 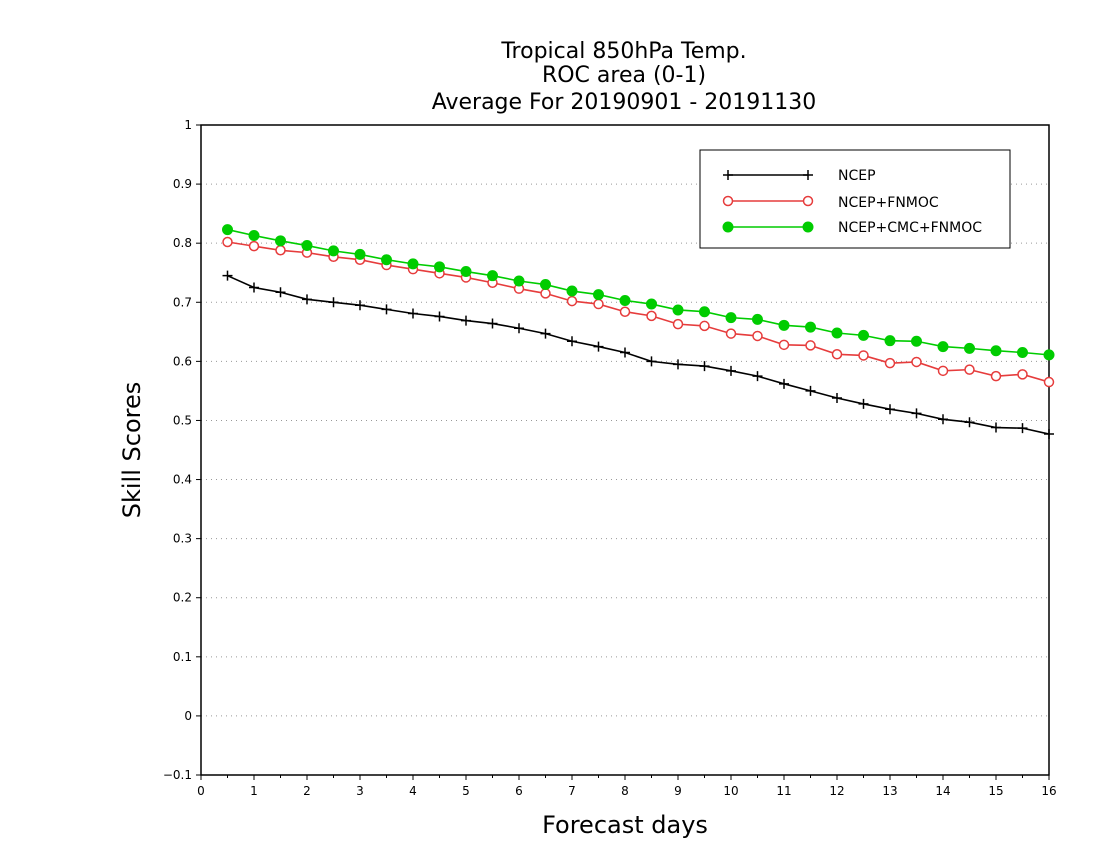 What do you see at coordinates (182, 657) in the screenshot?
I see `y-tick-label: 0.1` at bounding box center [182, 657].